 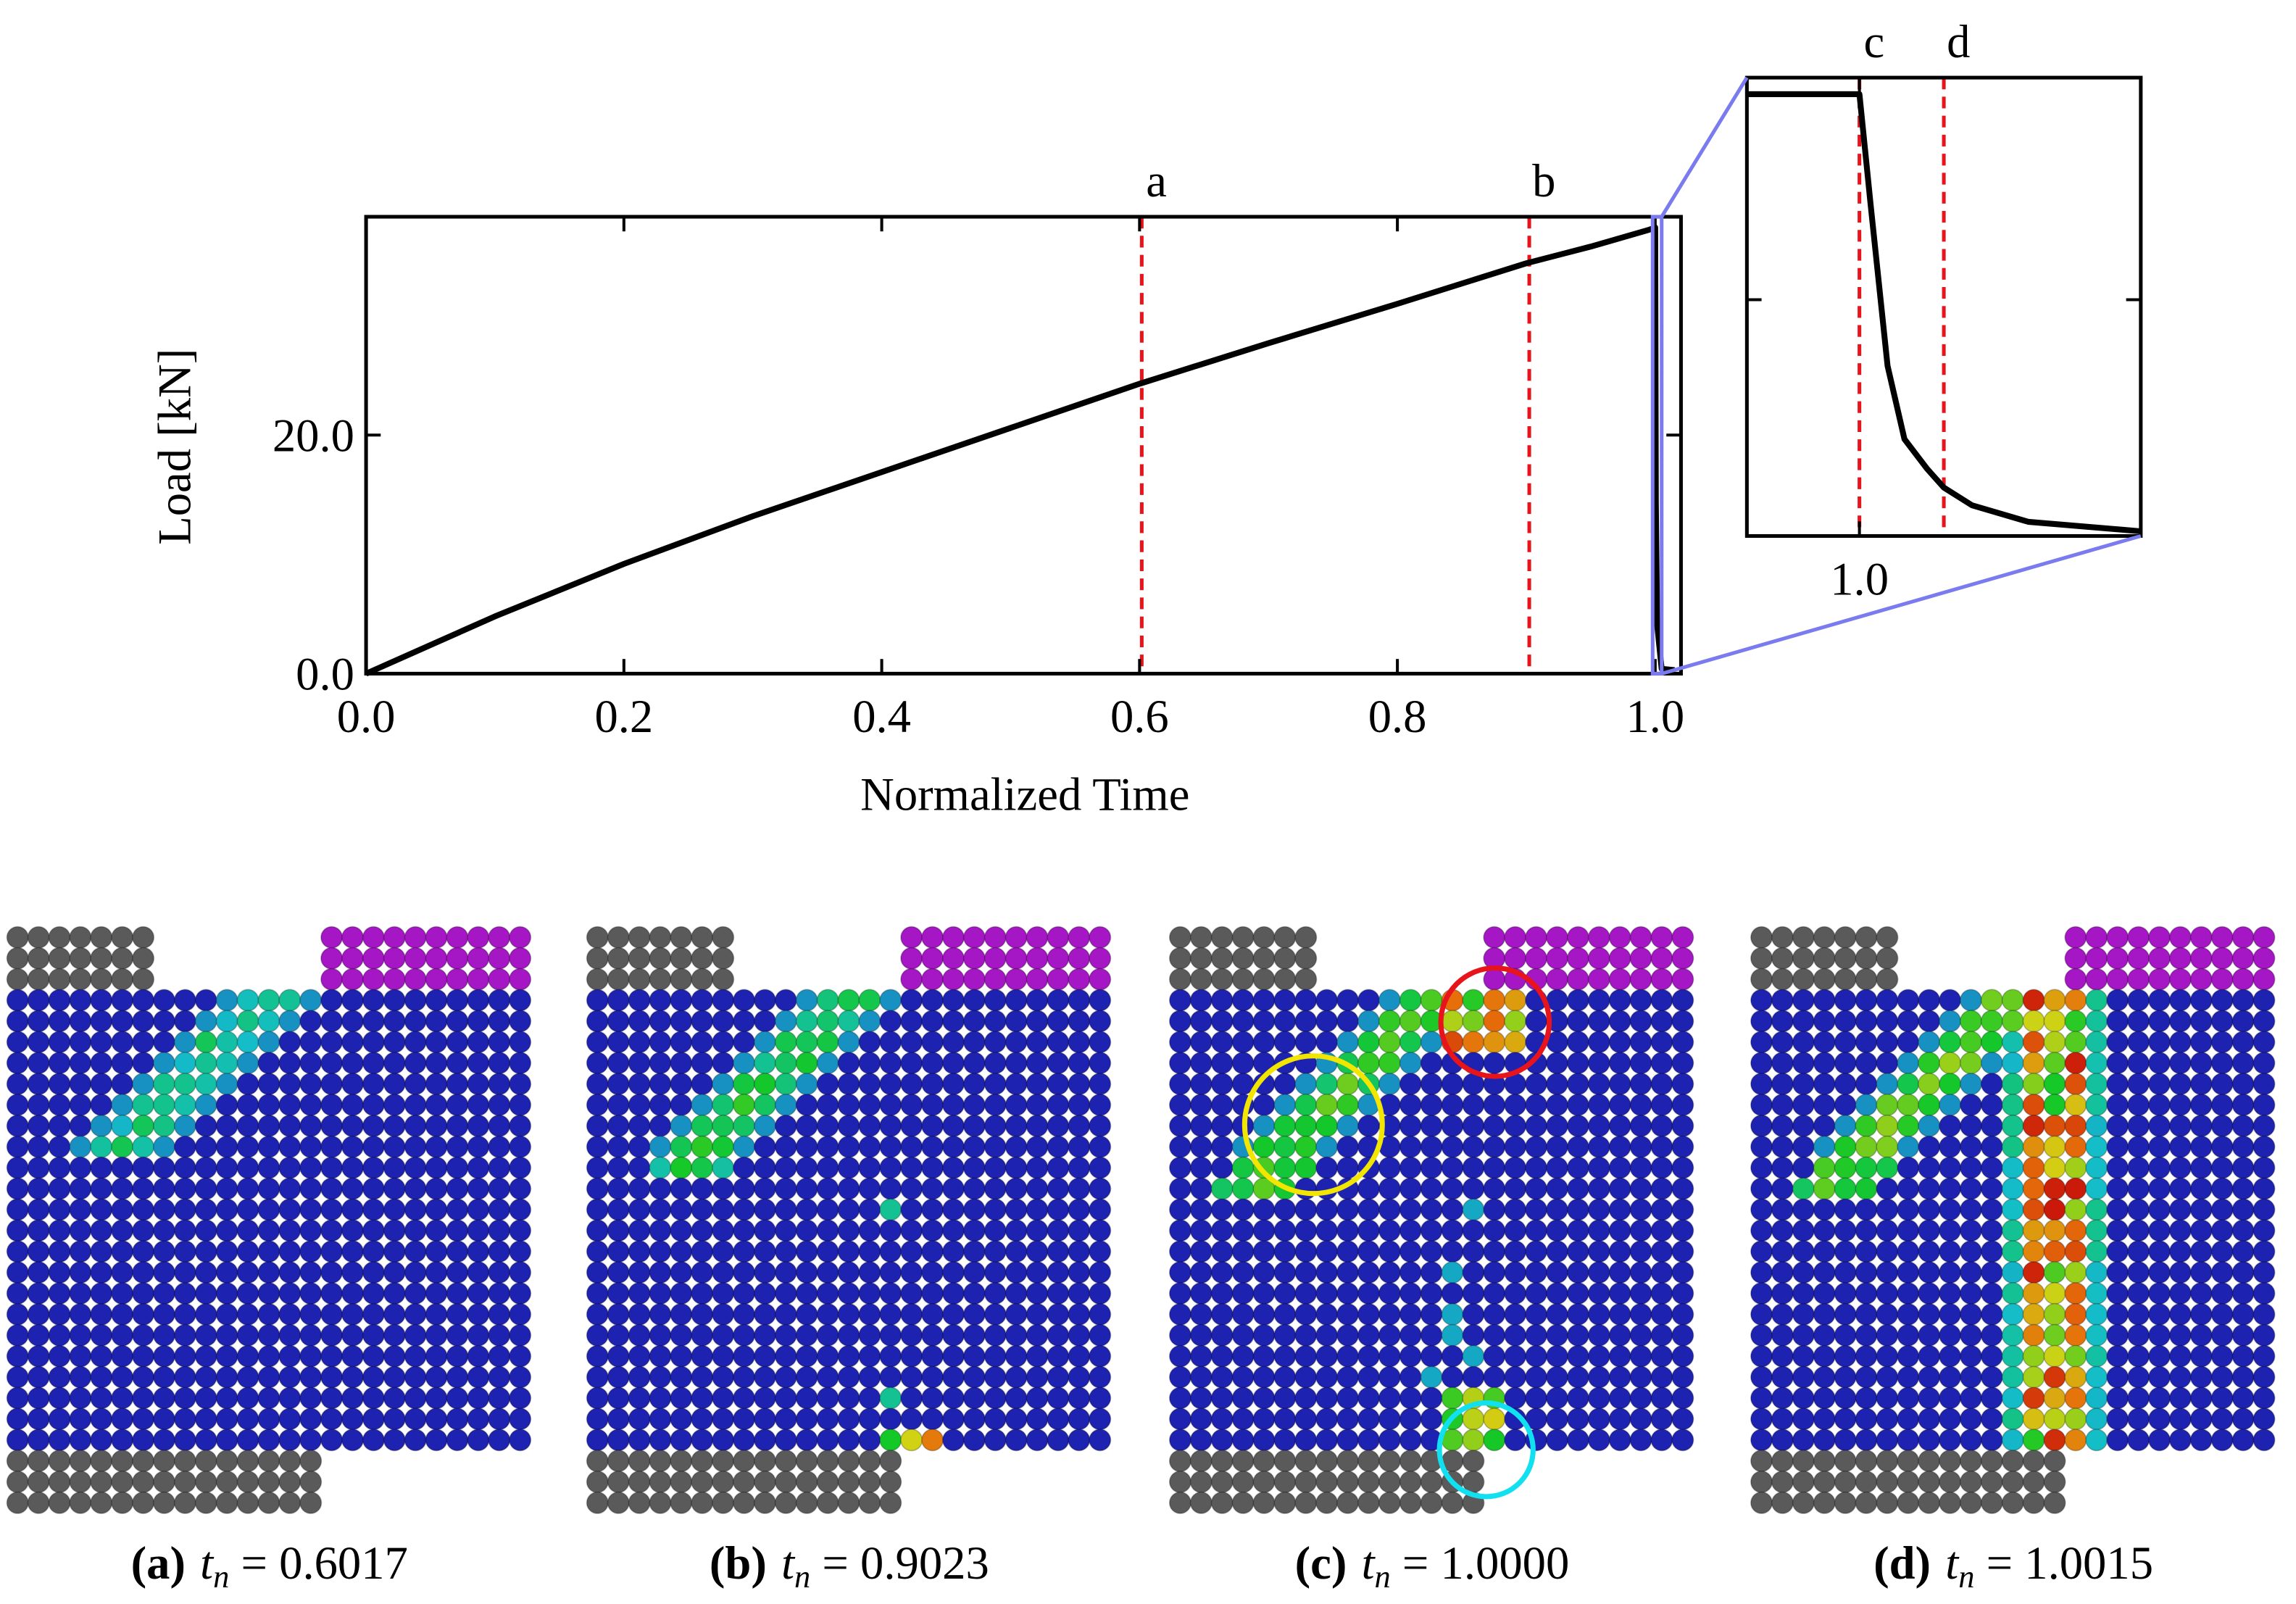 What do you see at coordinates (269, 1566) in the screenshot?
I see `panel-caption: (a) tn = 0.6017` at bounding box center [269, 1566].